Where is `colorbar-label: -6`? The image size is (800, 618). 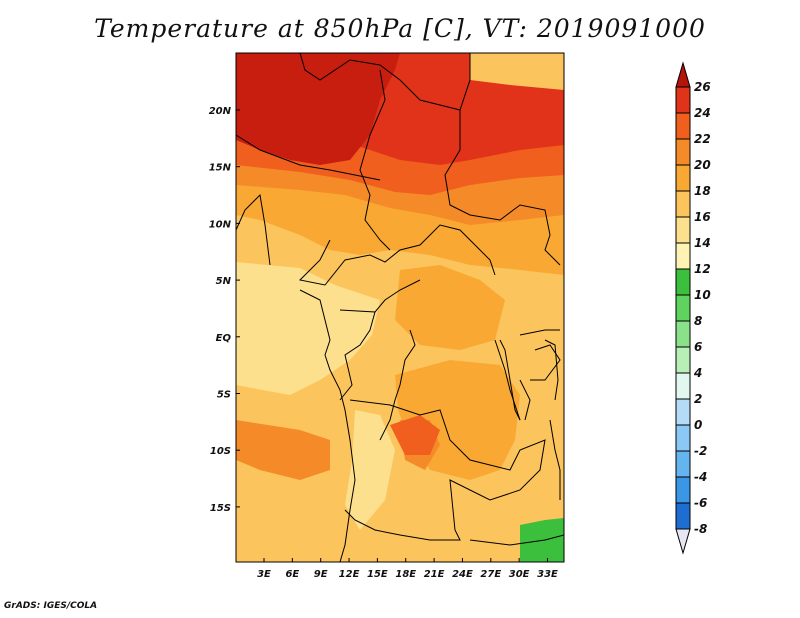 colorbar-label: -6 is located at coordinates (700, 503).